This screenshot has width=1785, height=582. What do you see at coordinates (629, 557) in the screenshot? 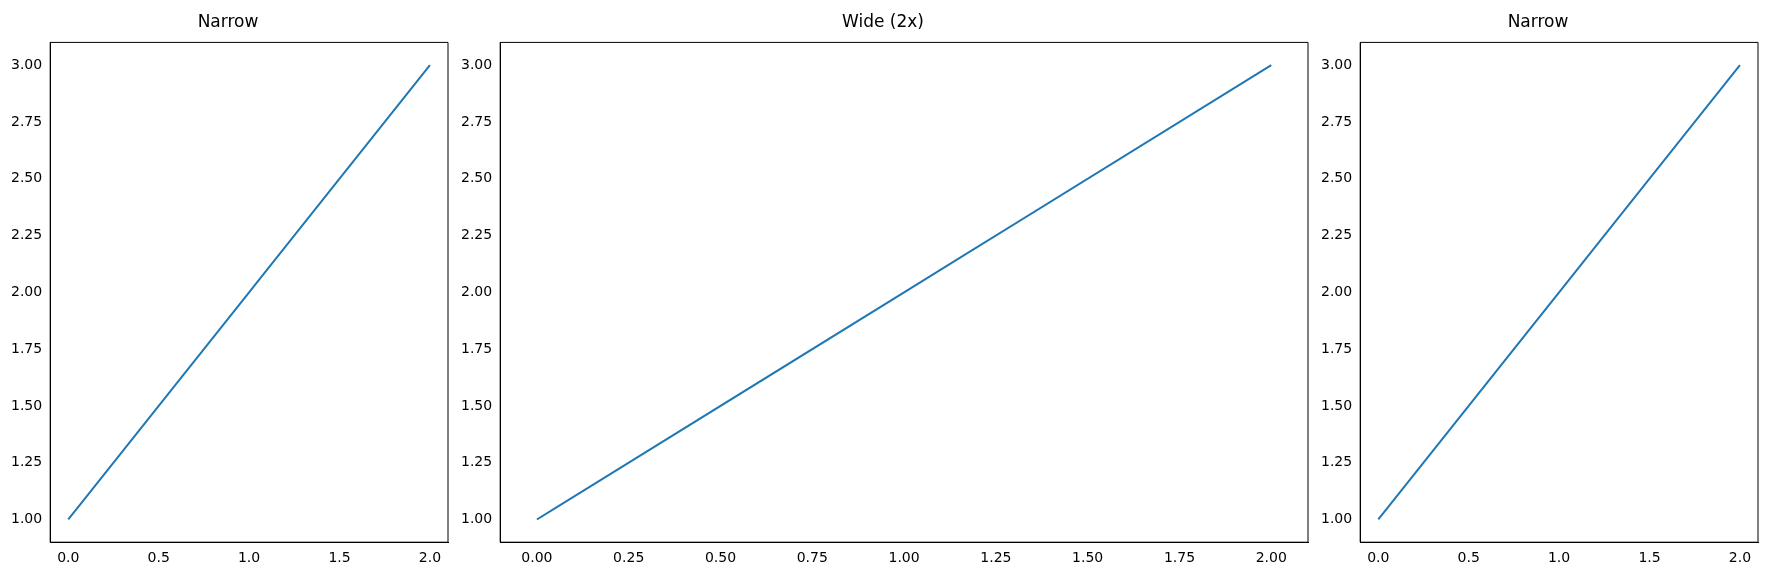
I see `x-tick-label: 0.25` at bounding box center [629, 557].